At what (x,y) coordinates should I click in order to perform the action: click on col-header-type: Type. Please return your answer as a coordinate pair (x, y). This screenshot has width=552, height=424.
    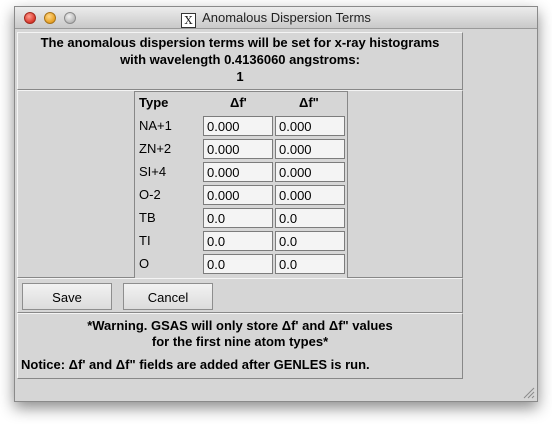
    Looking at the image, I should click on (154, 102).